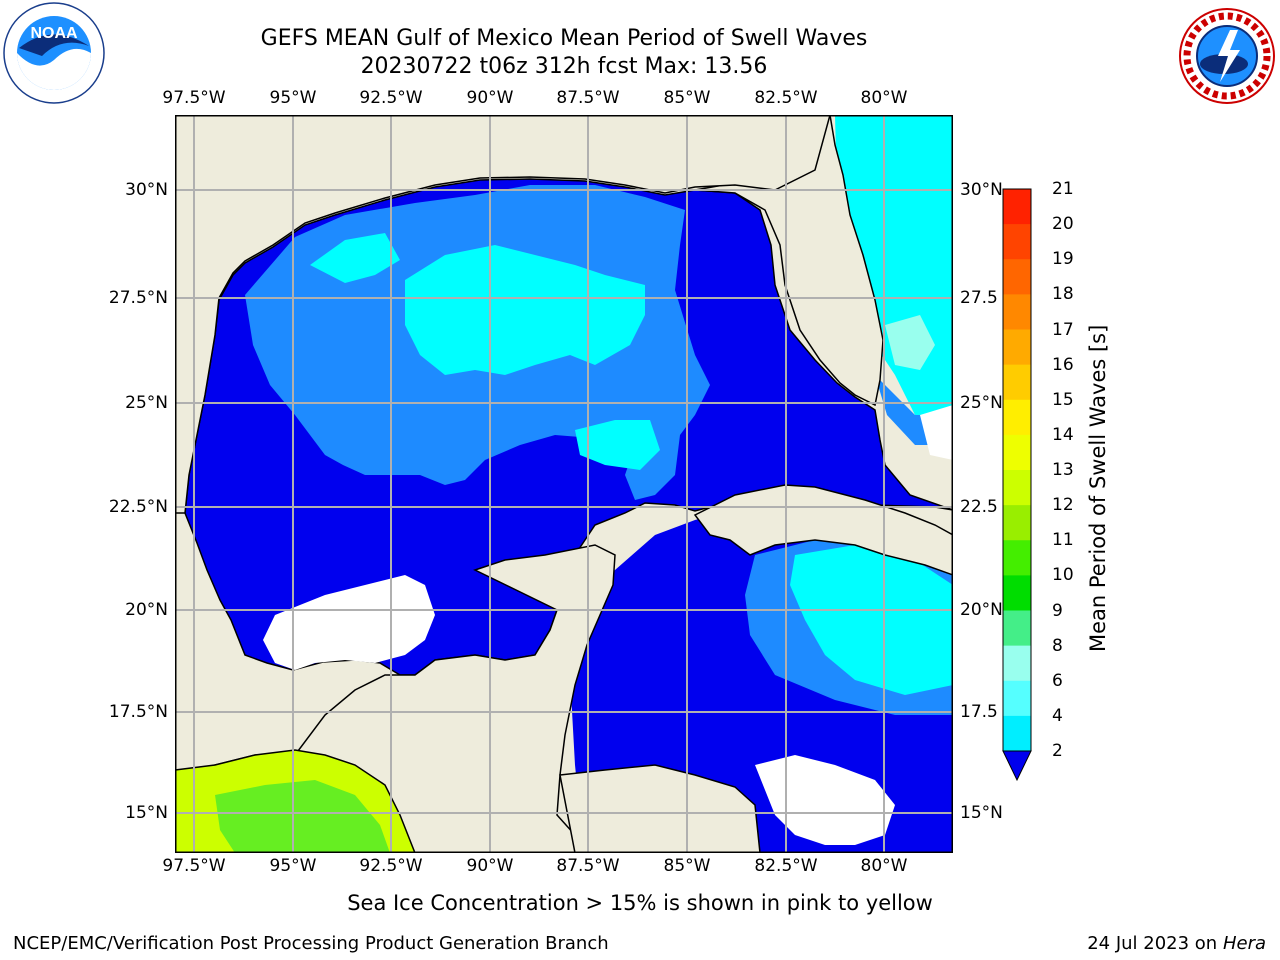 The image size is (1280, 960). Describe the element at coordinates (1063, 399) in the screenshot. I see `colorbar-tick-label: 15` at that location.